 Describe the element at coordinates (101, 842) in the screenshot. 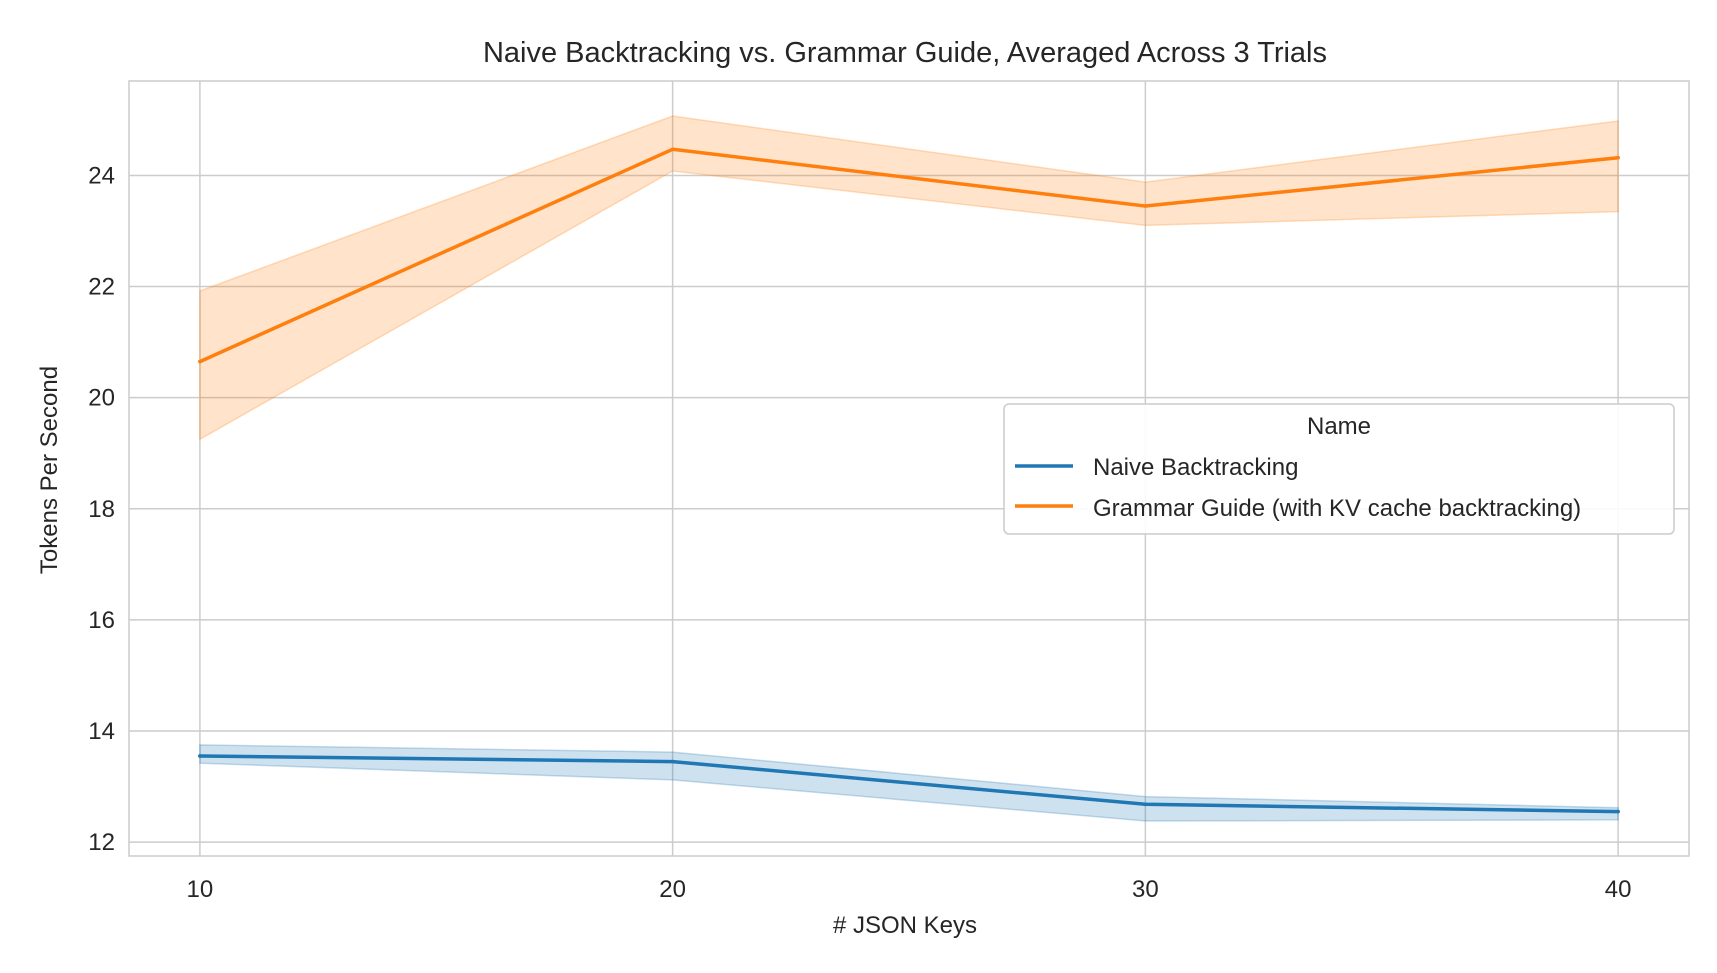

I see `y-tick-label: 12` at that location.